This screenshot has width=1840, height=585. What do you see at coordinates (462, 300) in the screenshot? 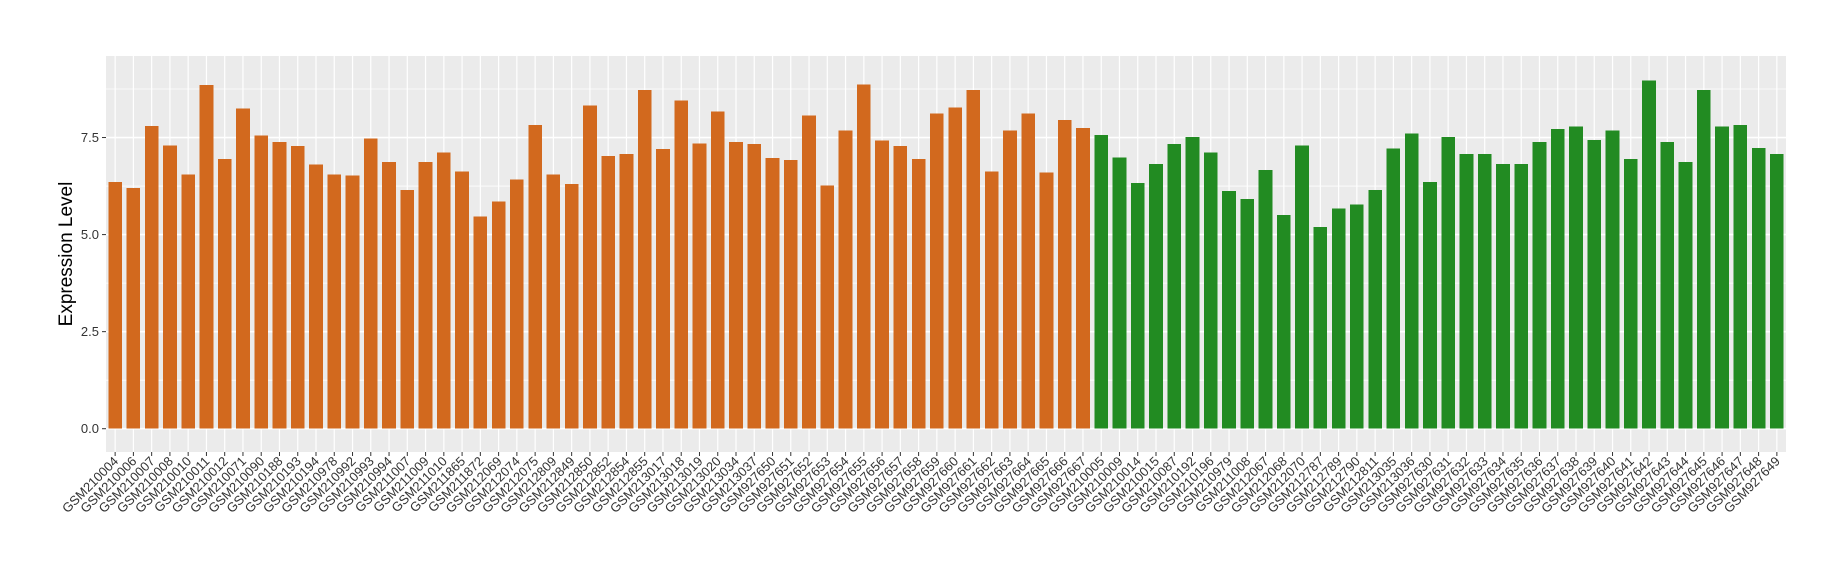
I see `bar-GSM211865` at bounding box center [462, 300].